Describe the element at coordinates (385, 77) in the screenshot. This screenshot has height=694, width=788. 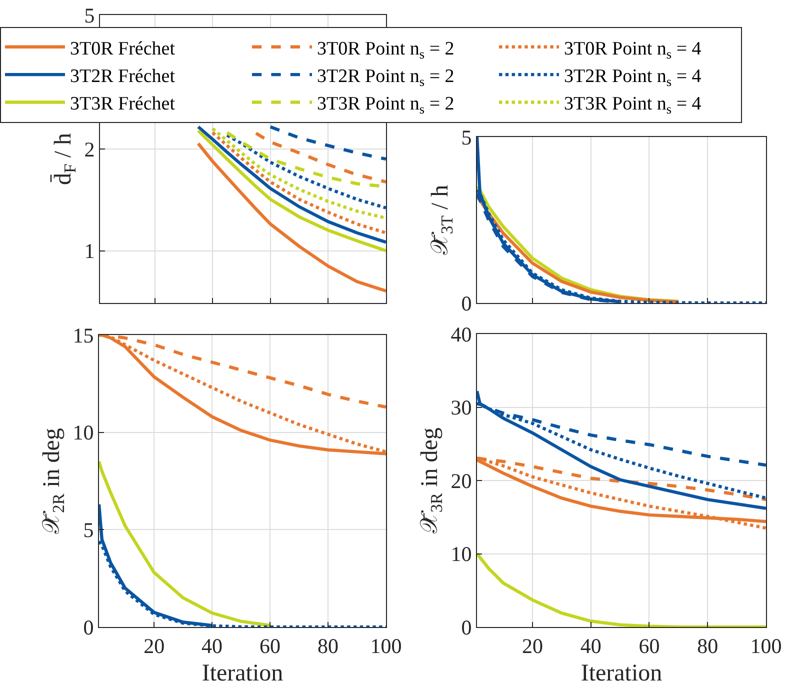
I see `legend-label: 3T2R Point n$_{s}$ = 2` at that location.